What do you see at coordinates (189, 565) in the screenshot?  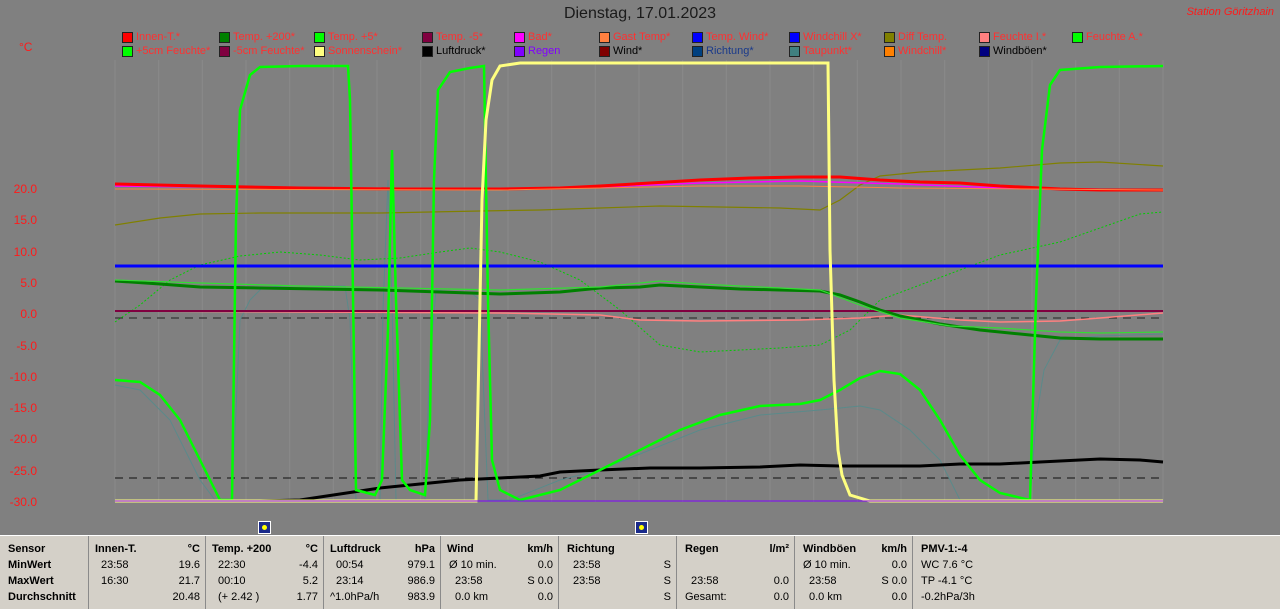 I see `innen-min-value: 19.6` at bounding box center [189, 565].